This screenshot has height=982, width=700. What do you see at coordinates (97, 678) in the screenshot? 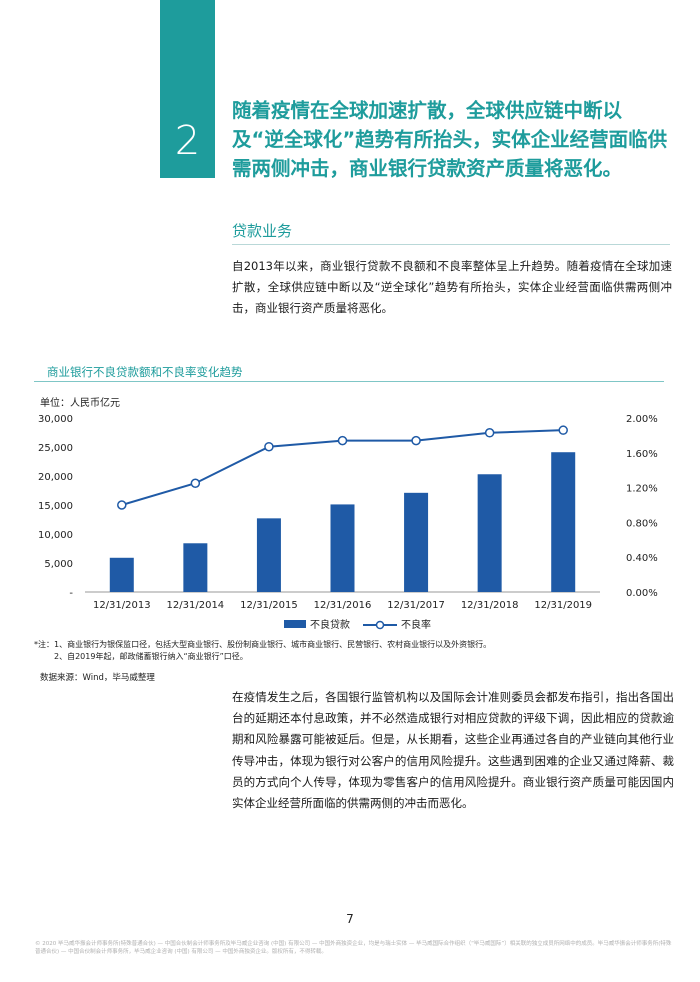
I see `data-source: 数据来源：Wind，毕马威整理` at bounding box center [97, 678].